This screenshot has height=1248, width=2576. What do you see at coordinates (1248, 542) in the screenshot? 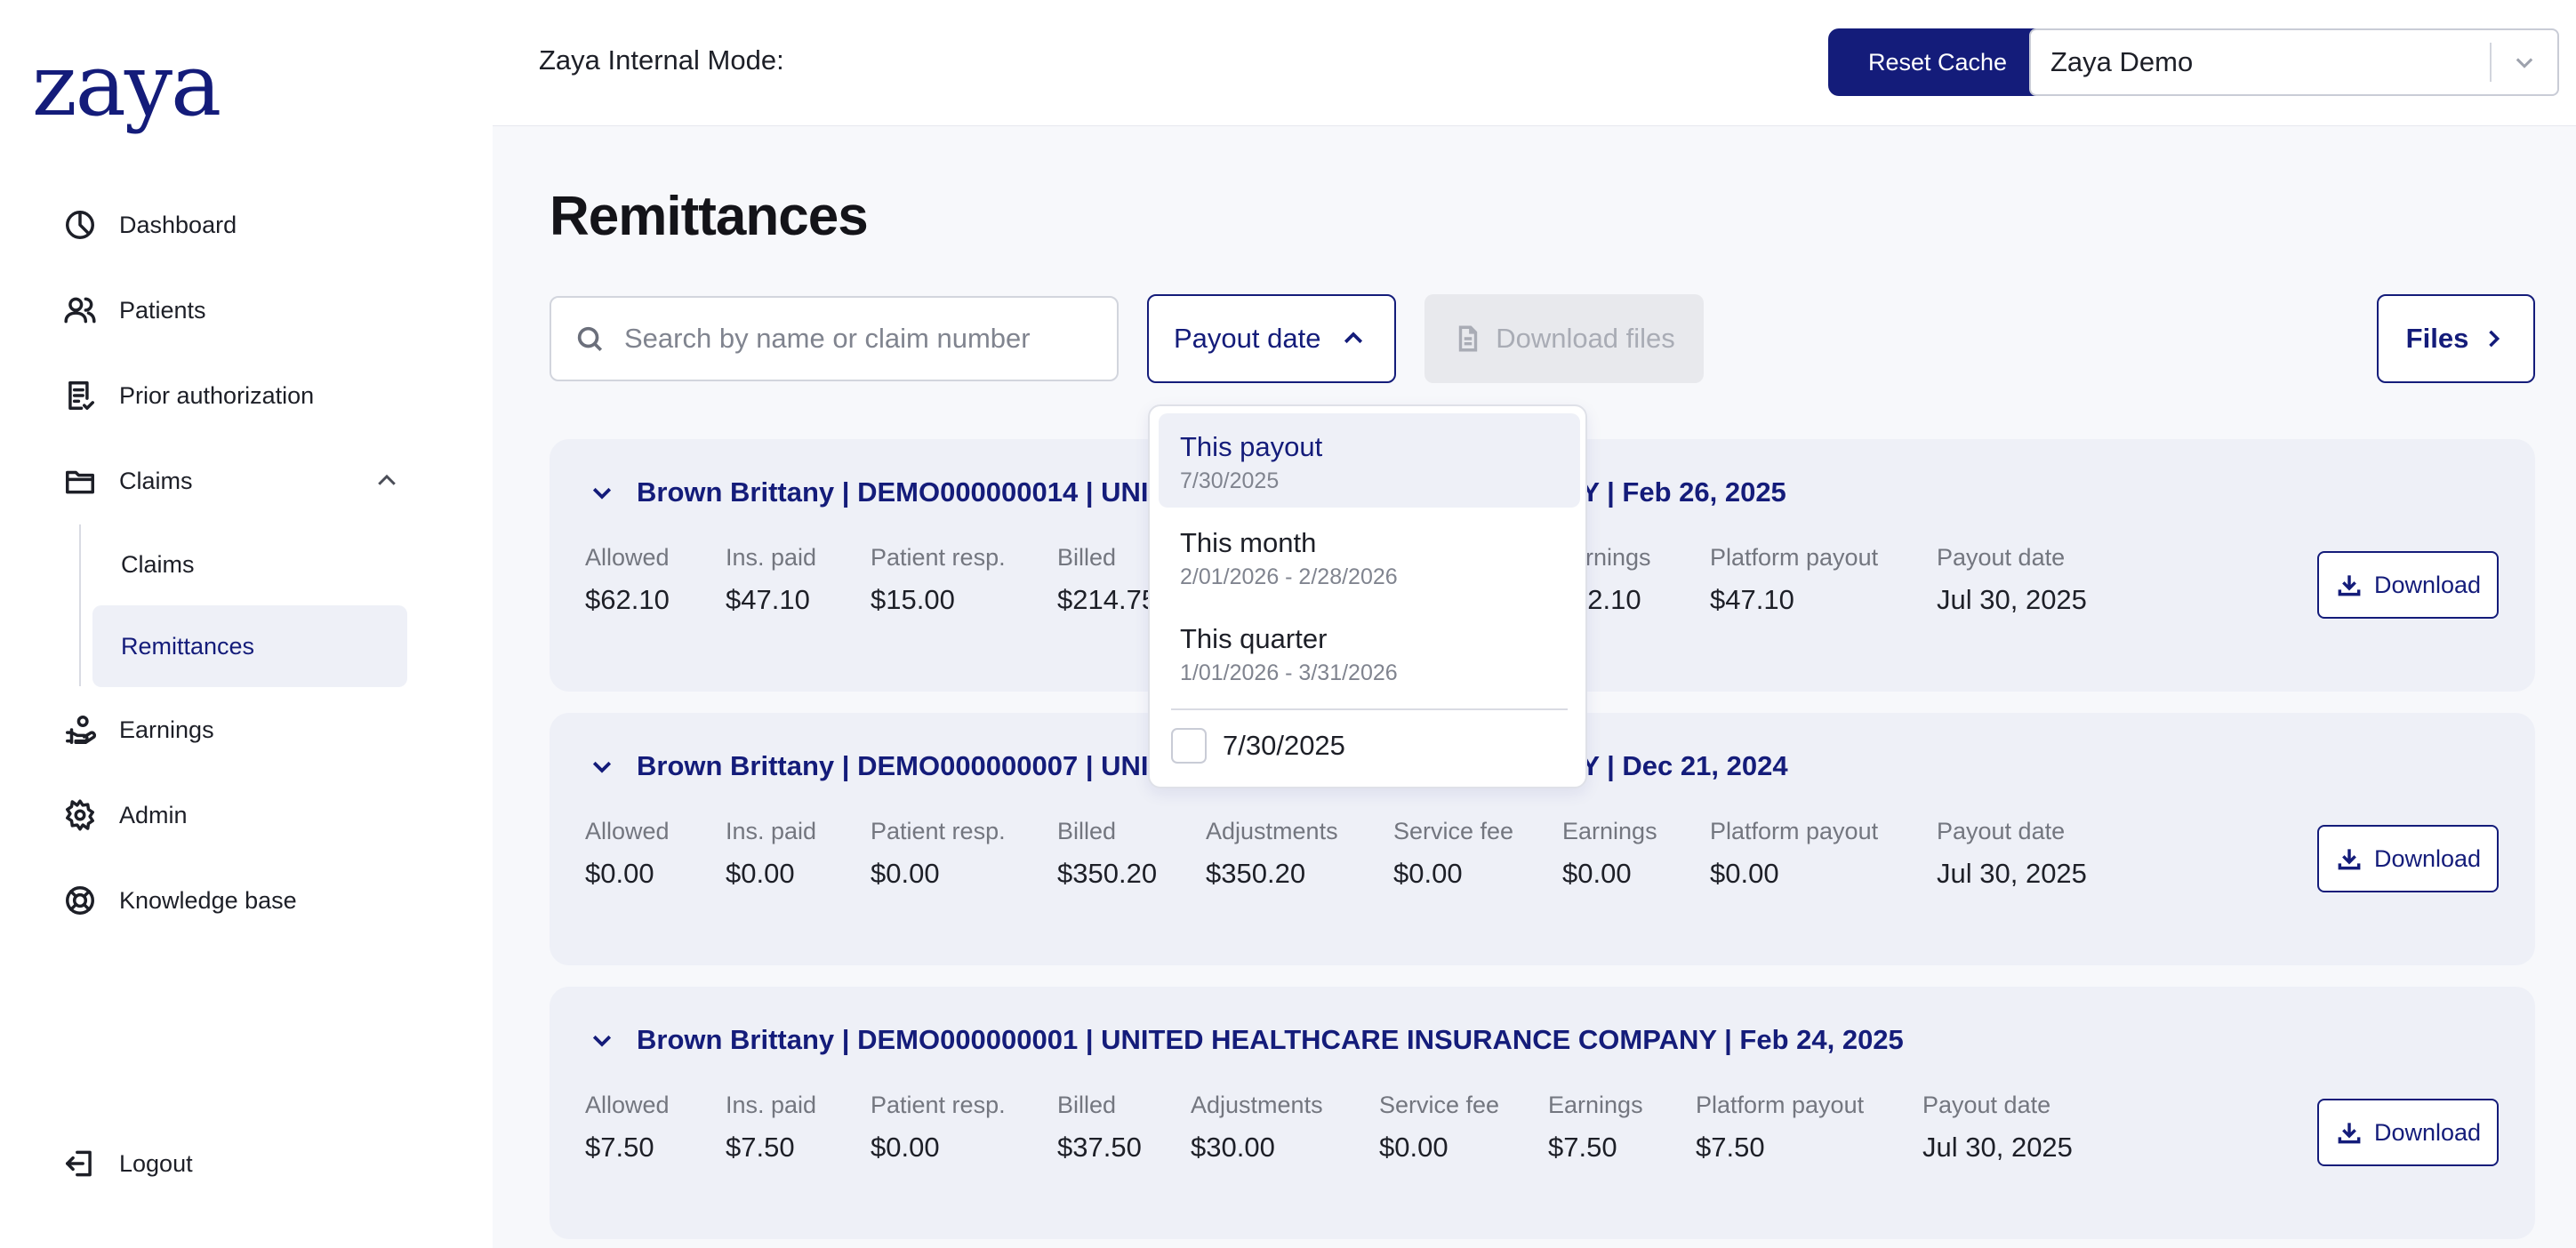
I see `option-title: This month` at bounding box center [1248, 542].